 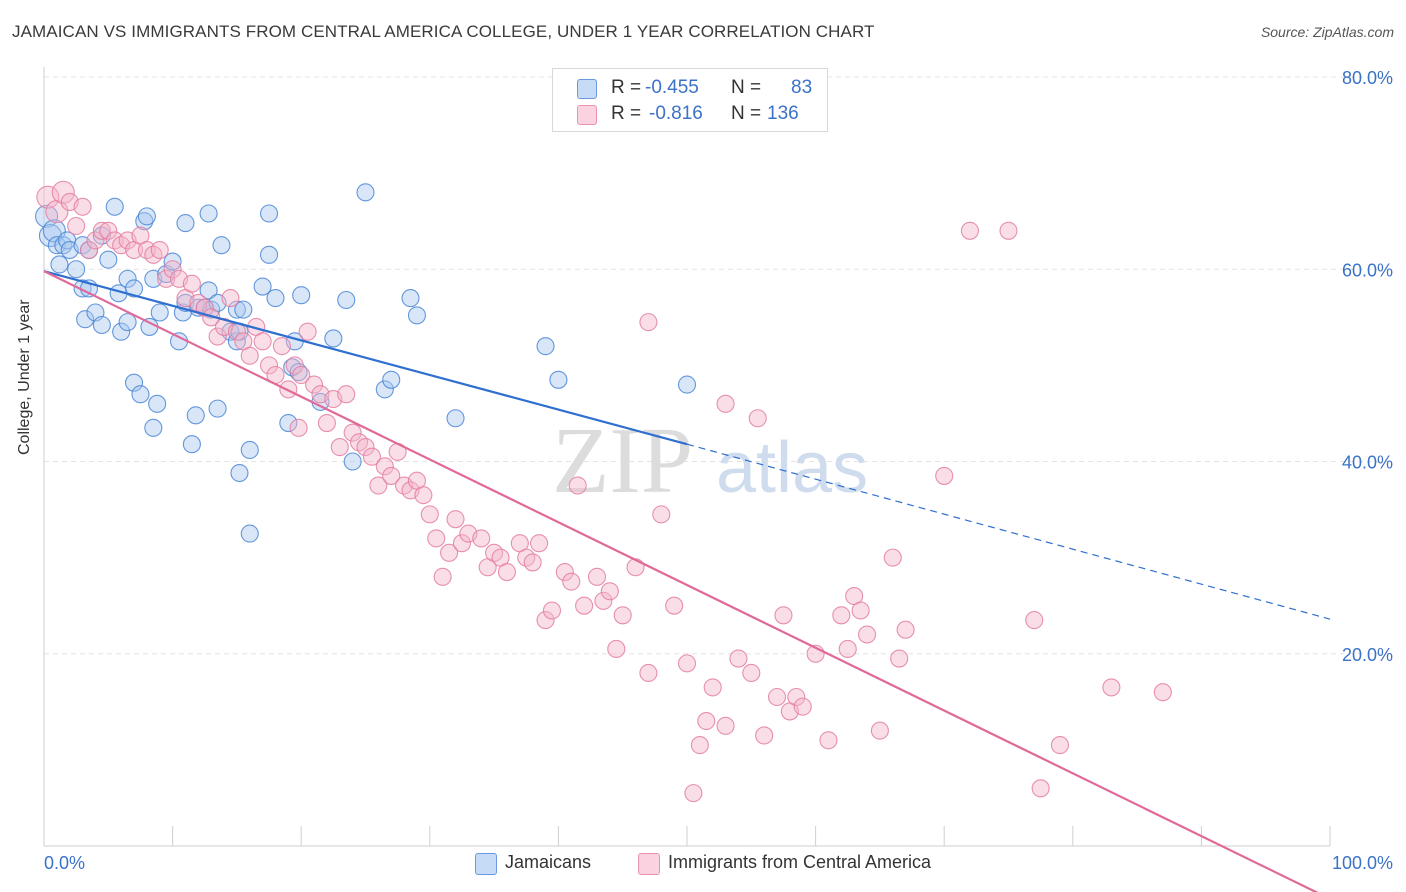 I want to click on legend-n-label: N =, so click(x=746, y=113).